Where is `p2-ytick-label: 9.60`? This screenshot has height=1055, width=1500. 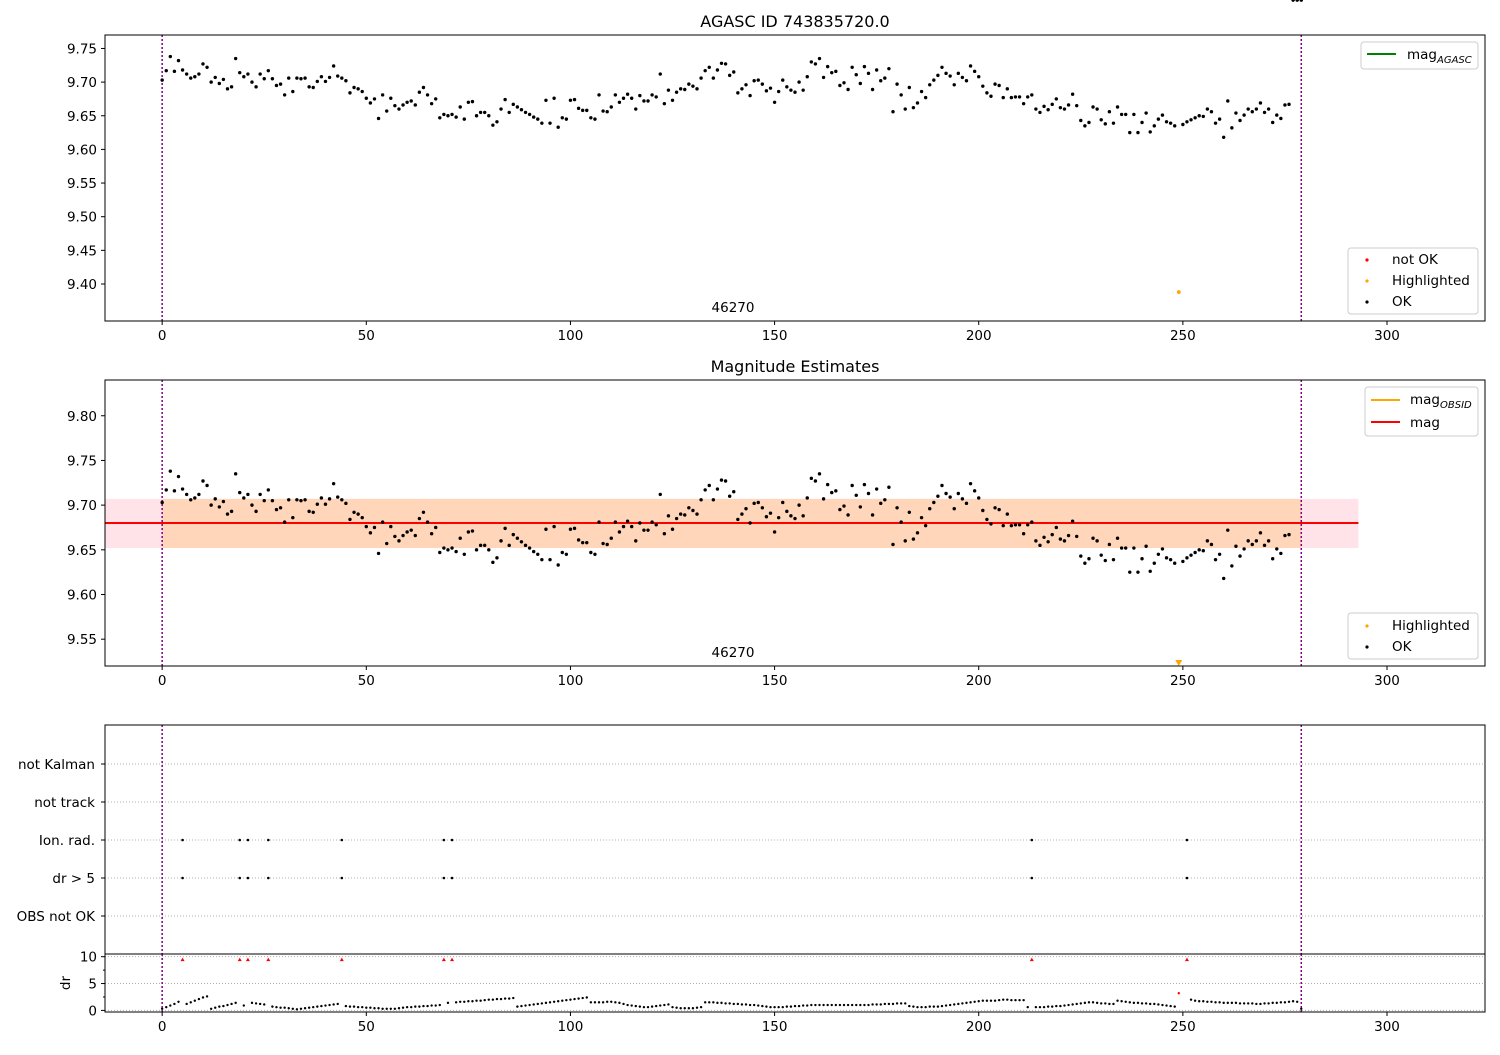
p2-ytick-label: 9.60 is located at coordinates (82, 596).